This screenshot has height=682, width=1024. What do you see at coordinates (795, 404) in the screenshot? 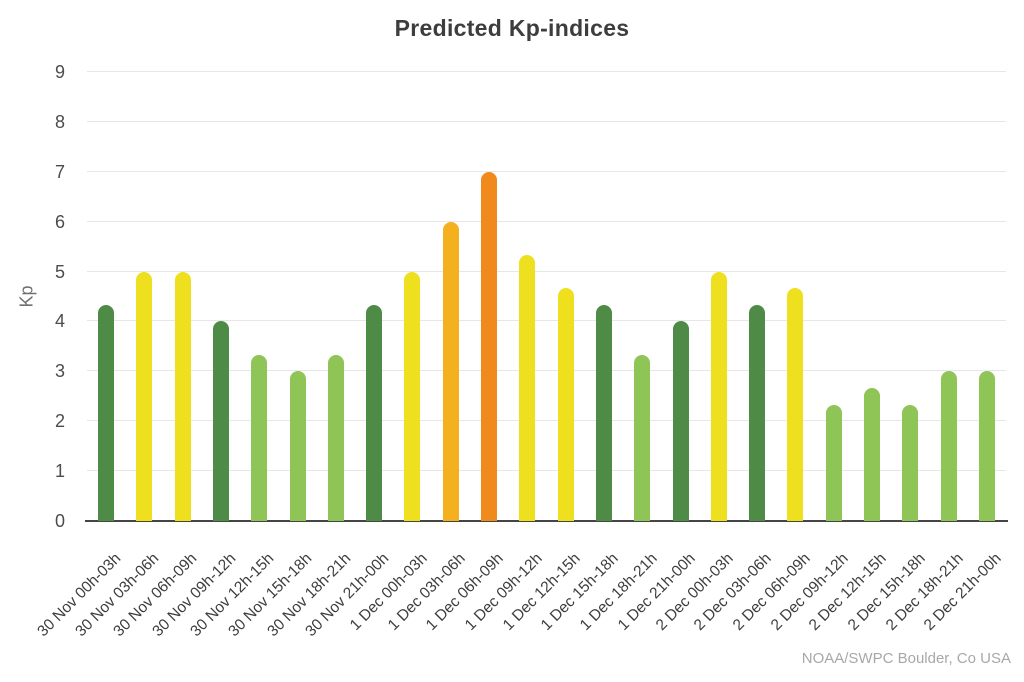
I see `bar-2-dec-06h-09h` at bounding box center [795, 404].